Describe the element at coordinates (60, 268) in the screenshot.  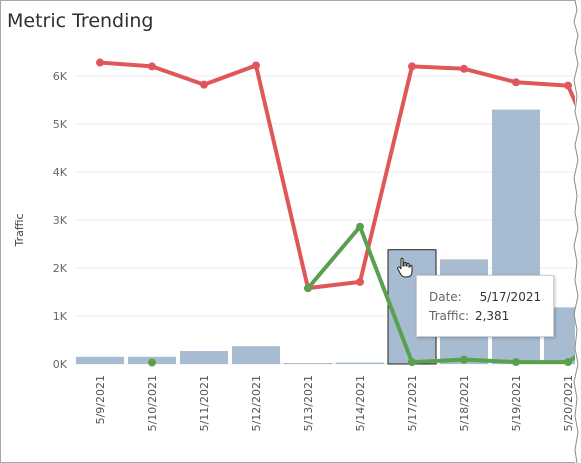
I see `y-tick-label: 2K` at that location.